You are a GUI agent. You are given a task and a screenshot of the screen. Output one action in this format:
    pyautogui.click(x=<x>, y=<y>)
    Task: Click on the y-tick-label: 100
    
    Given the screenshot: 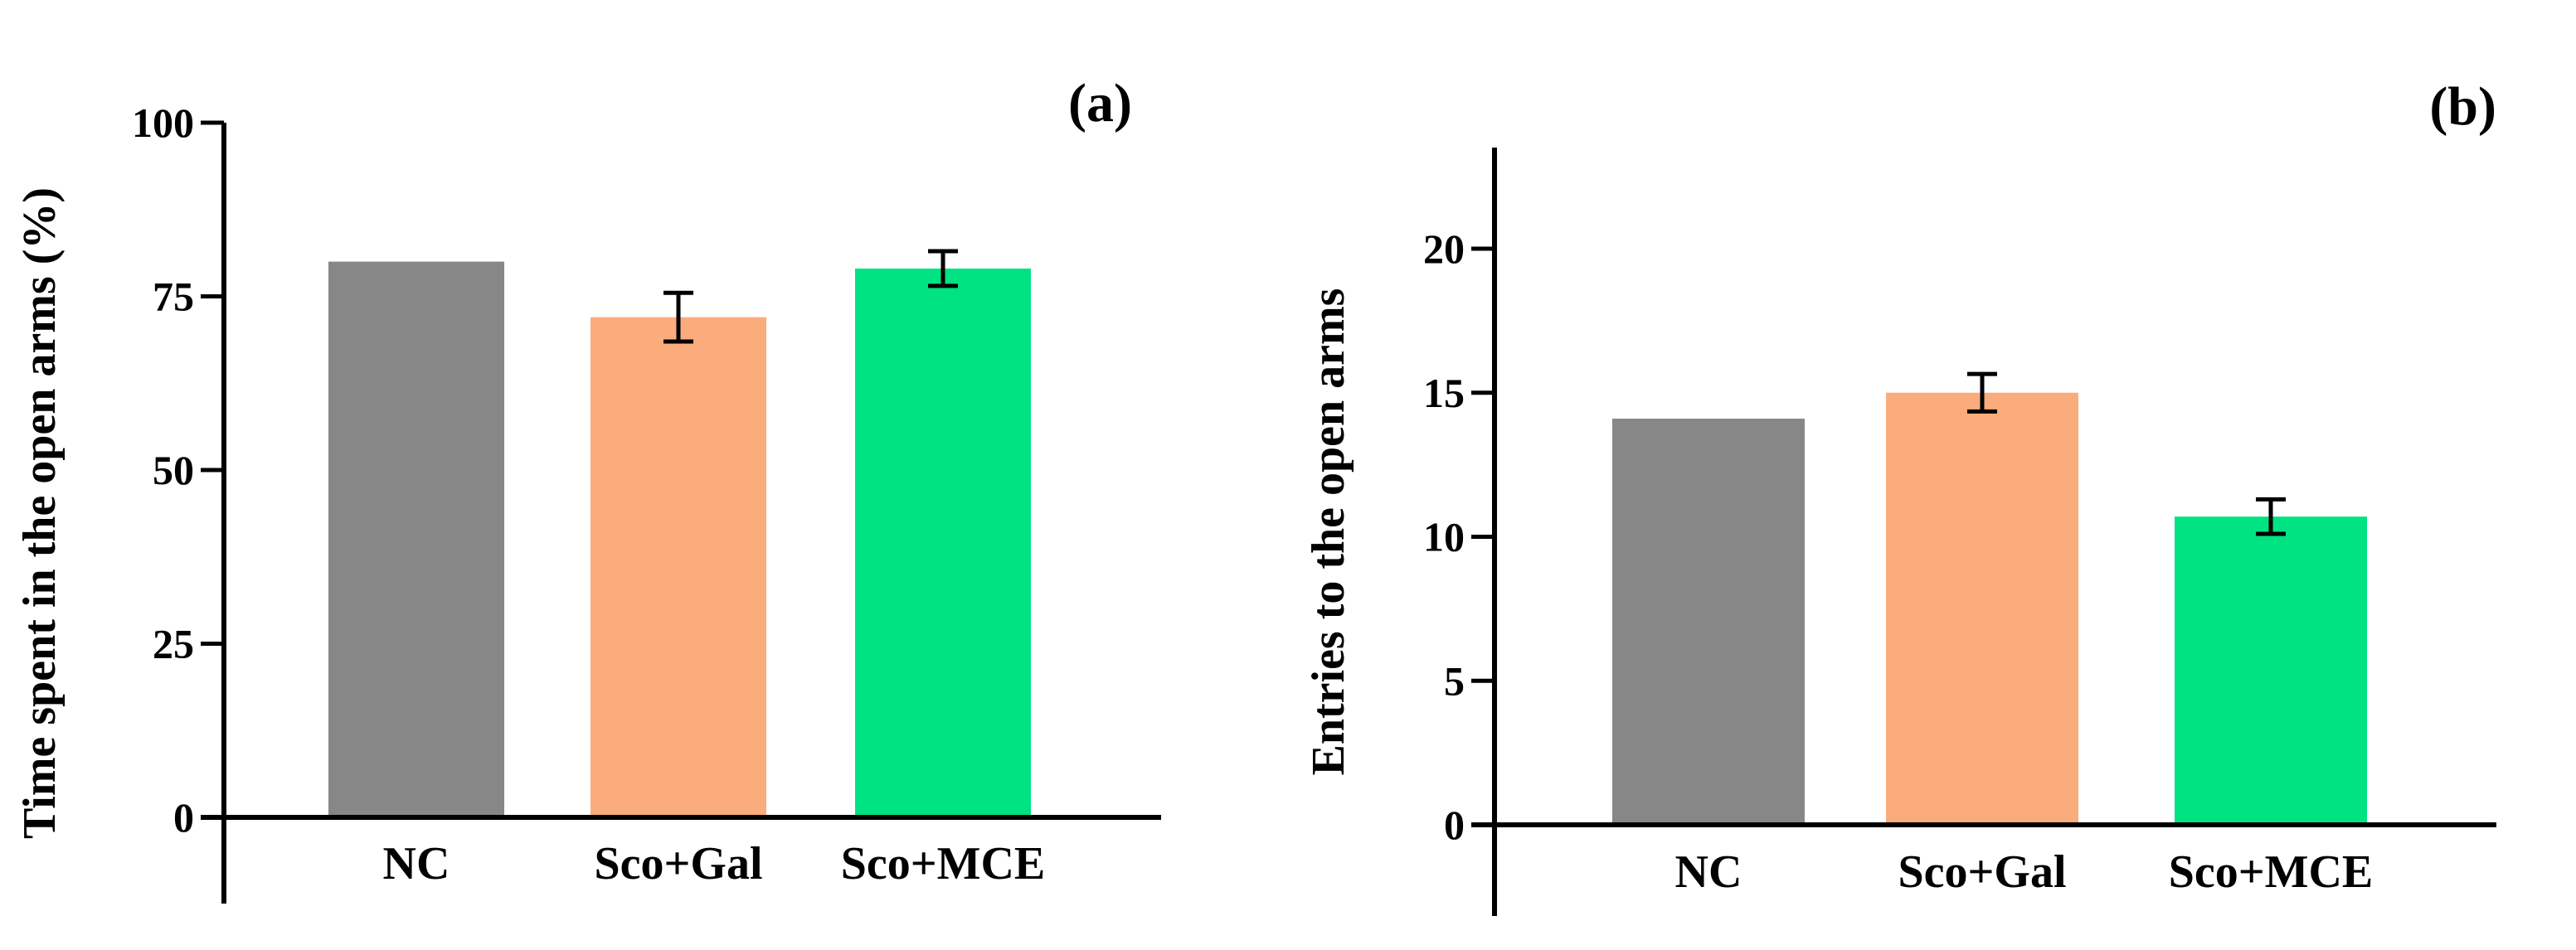 What is the action you would take?
    pyautogui.click(x=163, y=122)
    